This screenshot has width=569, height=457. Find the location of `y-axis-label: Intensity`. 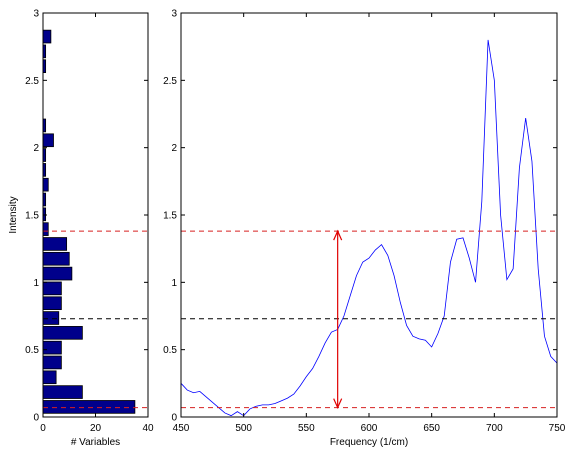

y-axis-label: Intensity is located at coordinates (13, 214).